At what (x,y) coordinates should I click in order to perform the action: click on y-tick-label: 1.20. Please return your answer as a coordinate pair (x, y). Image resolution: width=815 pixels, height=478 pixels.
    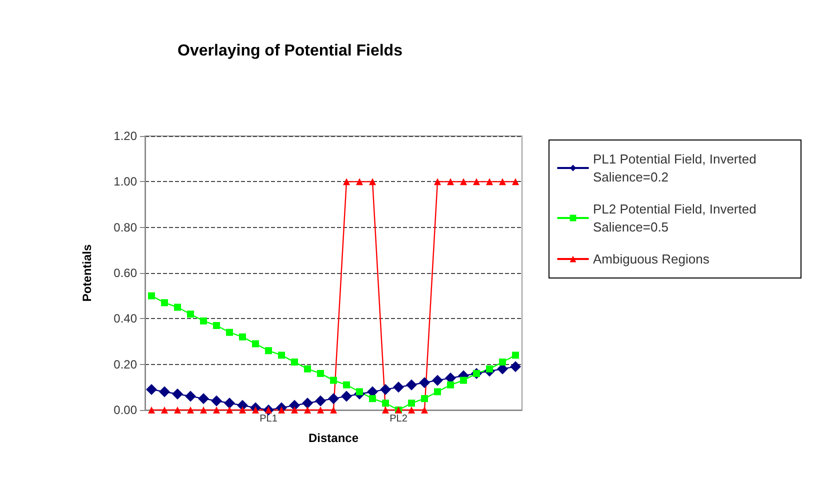
    Looking at the image, I should click on (126, 136).